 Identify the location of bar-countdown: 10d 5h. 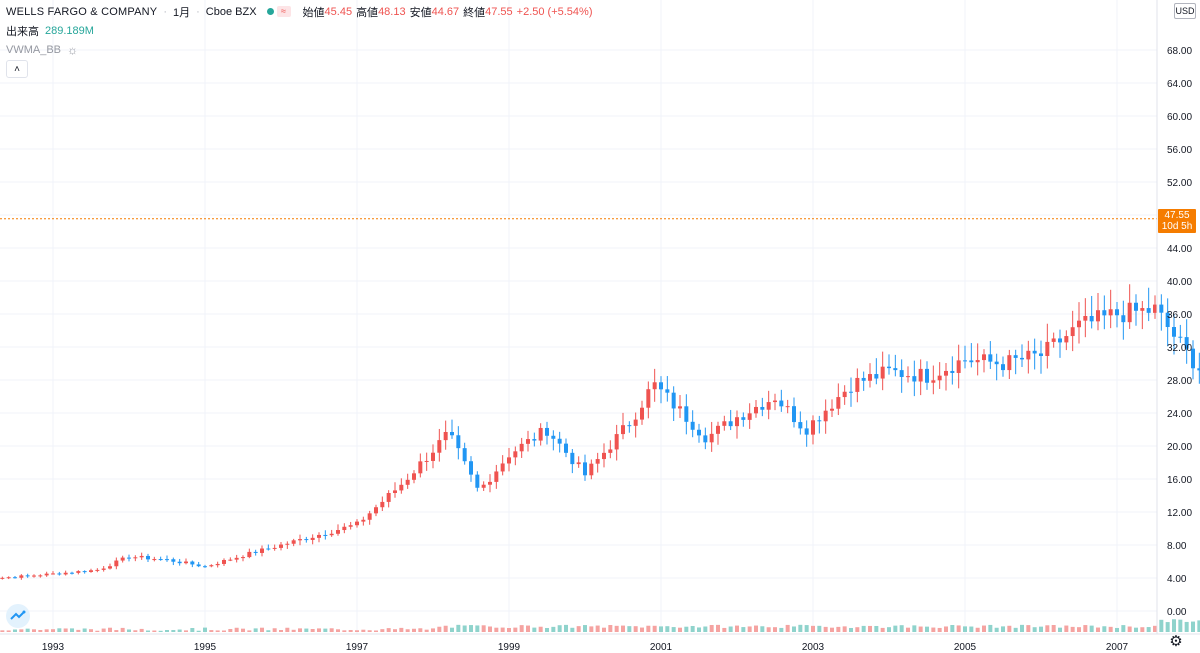
(1177, 226).